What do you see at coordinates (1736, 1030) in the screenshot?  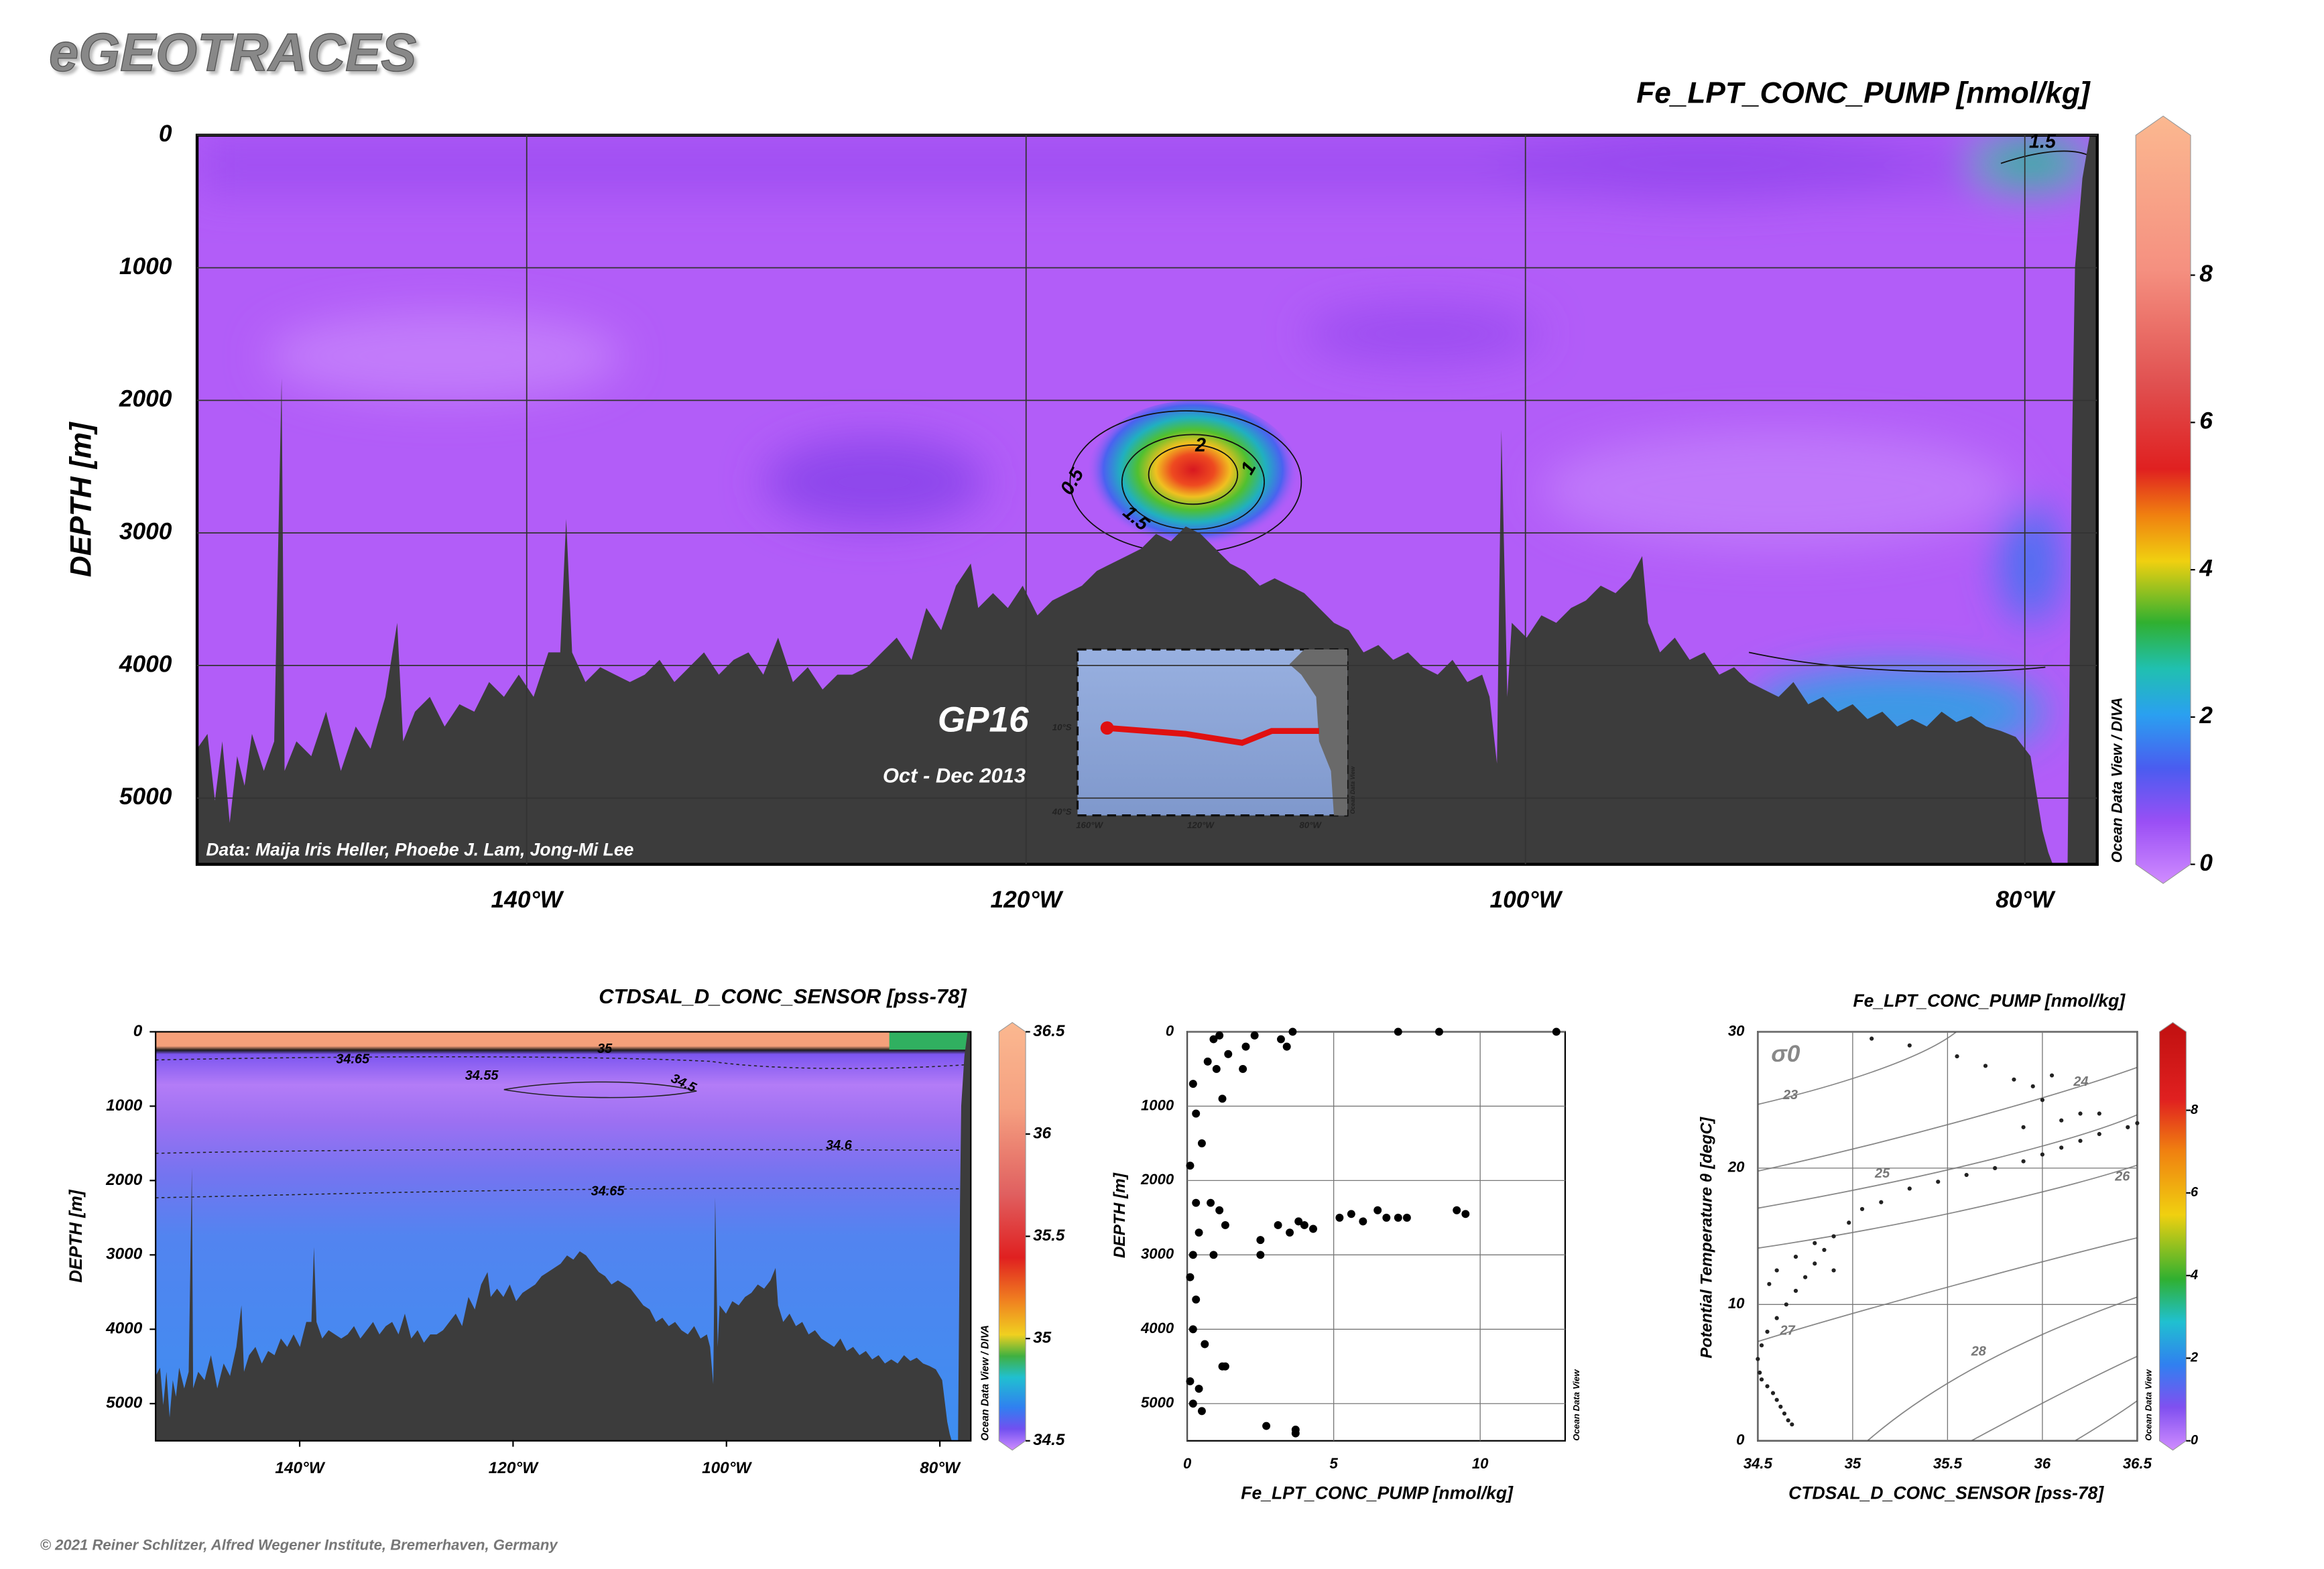 I see `y-tick-label: 30` at bounding box center [1736, 1030].